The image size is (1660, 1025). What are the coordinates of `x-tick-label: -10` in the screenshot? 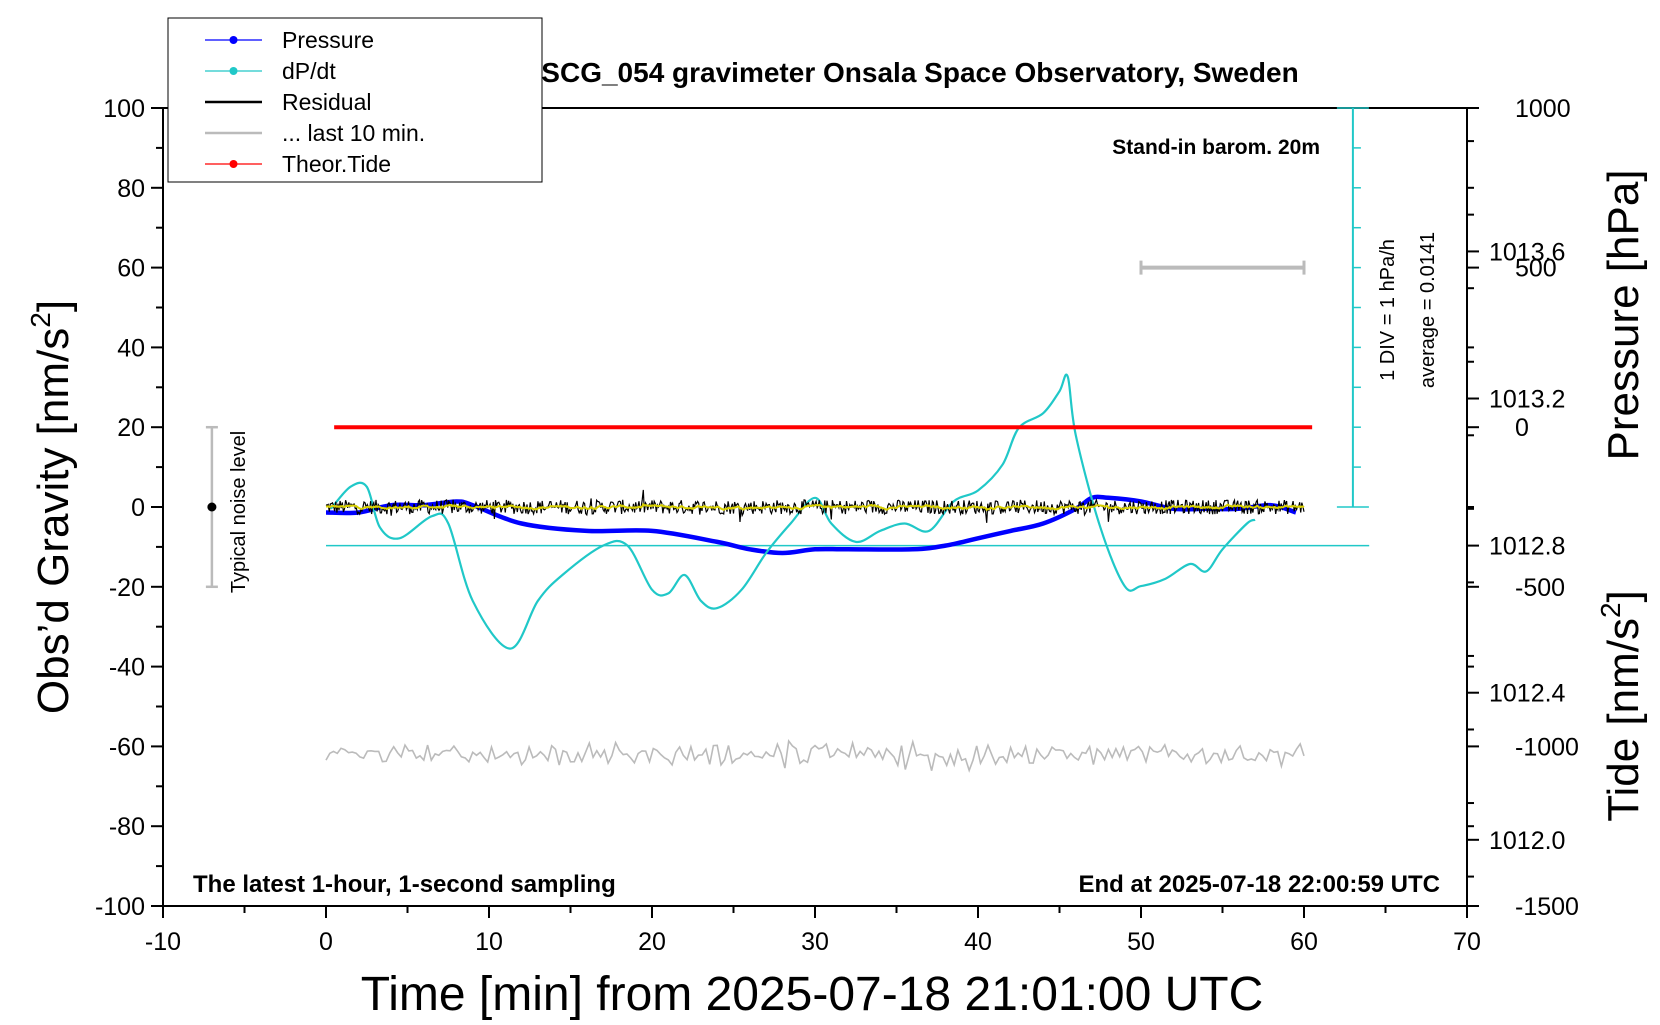 It's located at (163, 942).